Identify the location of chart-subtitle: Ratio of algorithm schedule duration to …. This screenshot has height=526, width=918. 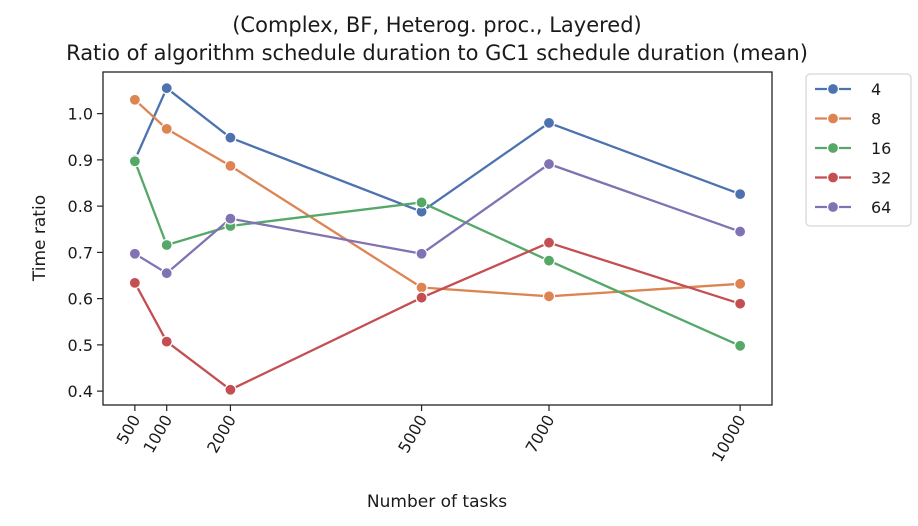
(437, 53).